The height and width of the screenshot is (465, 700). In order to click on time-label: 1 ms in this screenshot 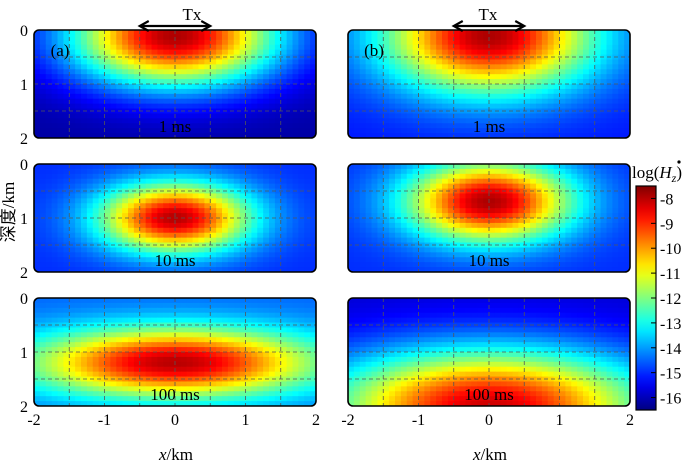, I will do `click(489, 126)`.